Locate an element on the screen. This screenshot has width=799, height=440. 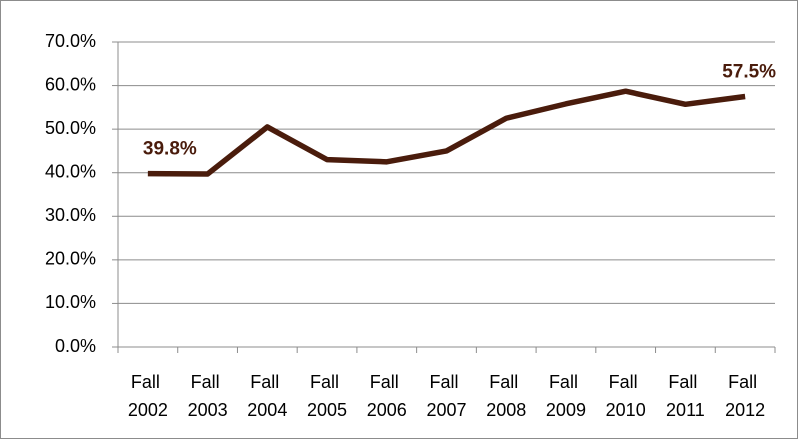
x-tick-label: Fall 2007 is located at coordinates (446, 396).